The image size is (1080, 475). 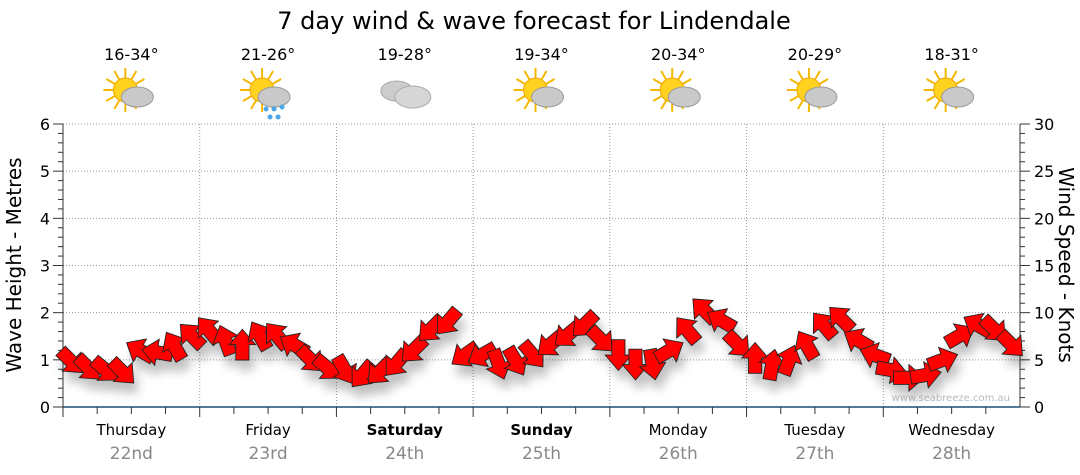 I want to click on y2-tick-label: 30, so click(x=1044, y=124).